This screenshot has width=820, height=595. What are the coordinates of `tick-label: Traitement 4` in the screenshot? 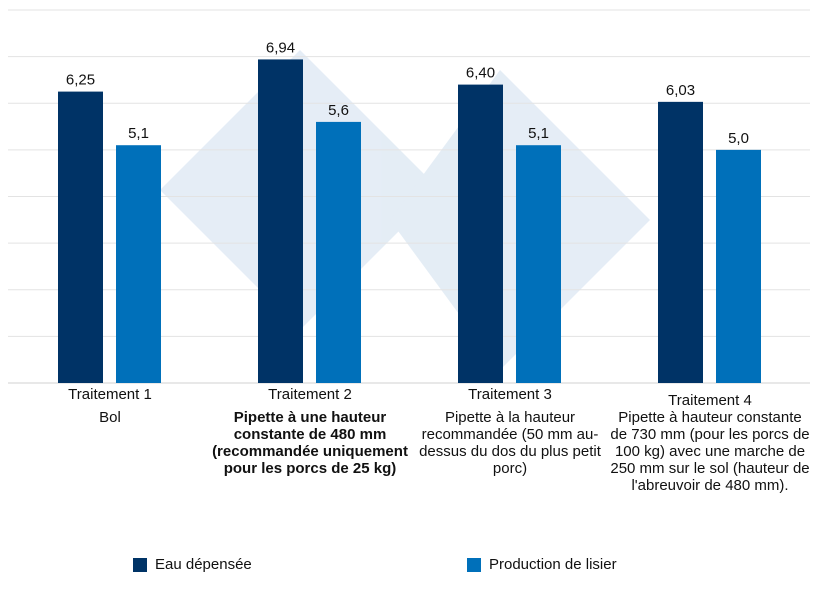 It's located at (710, 400).